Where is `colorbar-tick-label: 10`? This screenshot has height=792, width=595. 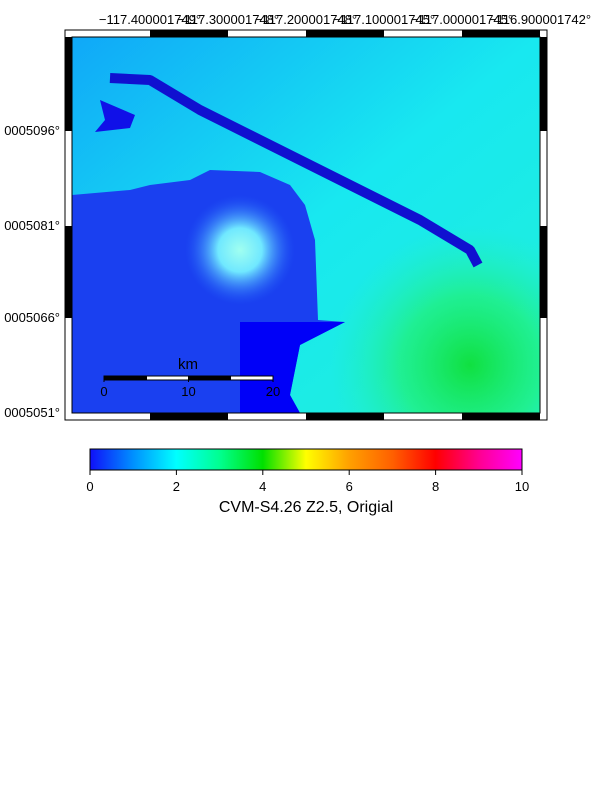 colorbar-tick-label: 10 is located at coordinates (522, 486).